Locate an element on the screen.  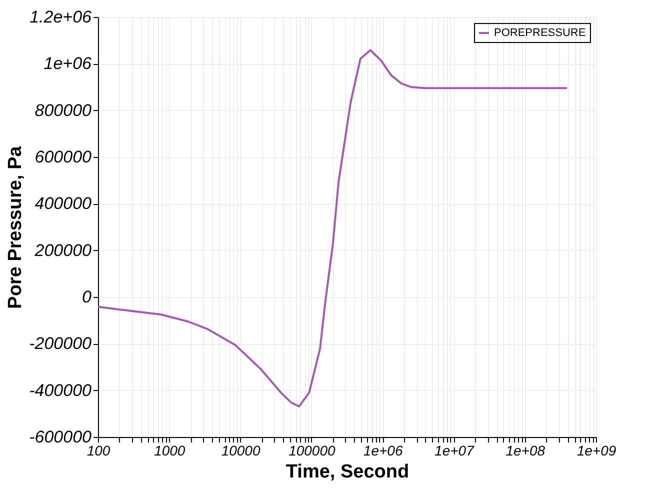
y-tick-label: 1.2e+06 is located at coordinates (61, 17).